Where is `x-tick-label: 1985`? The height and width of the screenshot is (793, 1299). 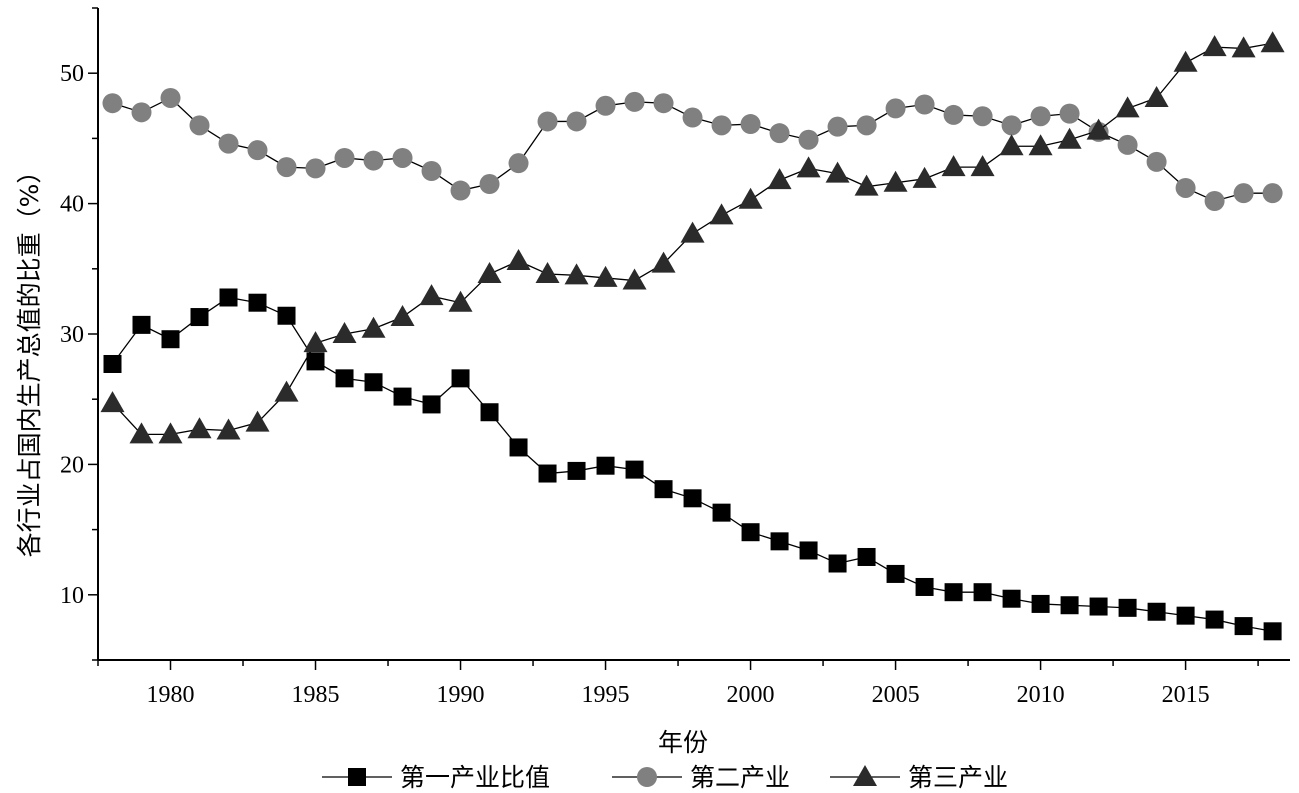
x-tick-label: 1985 is located at coordinates (316, 695).